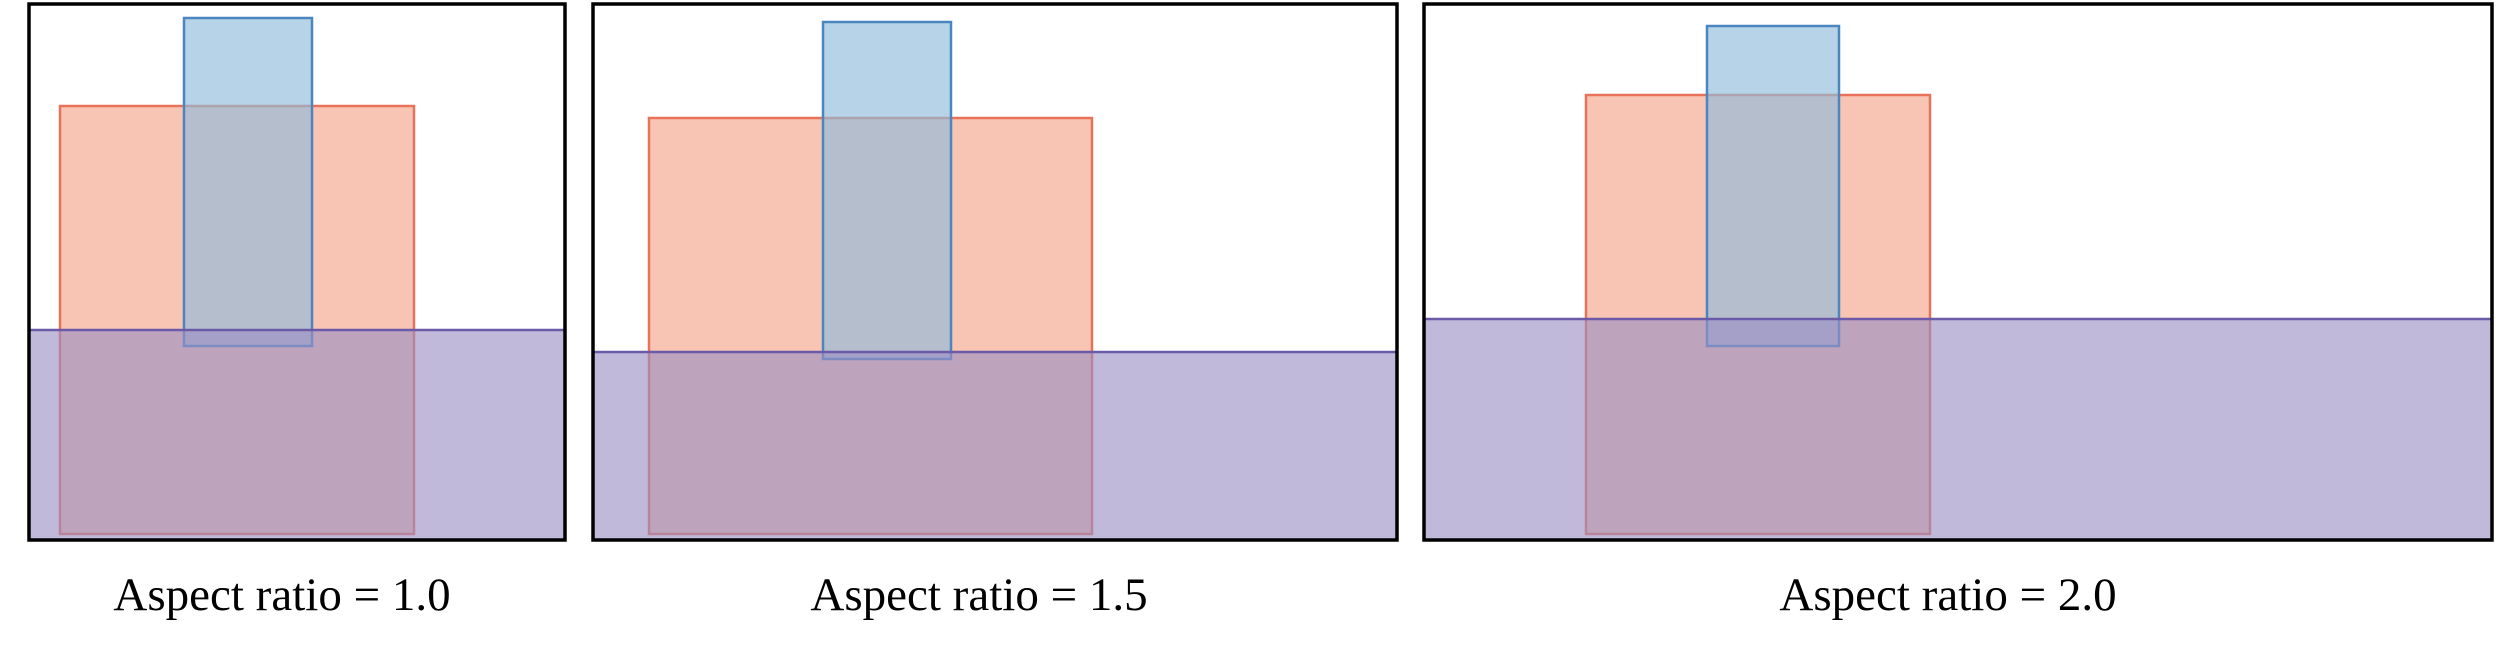  What do you see at coordinates (978, 595) in the screenshot?
I see `panel-2-caption: Aspect ratio = 1.5` at bounding box center [978, 595].